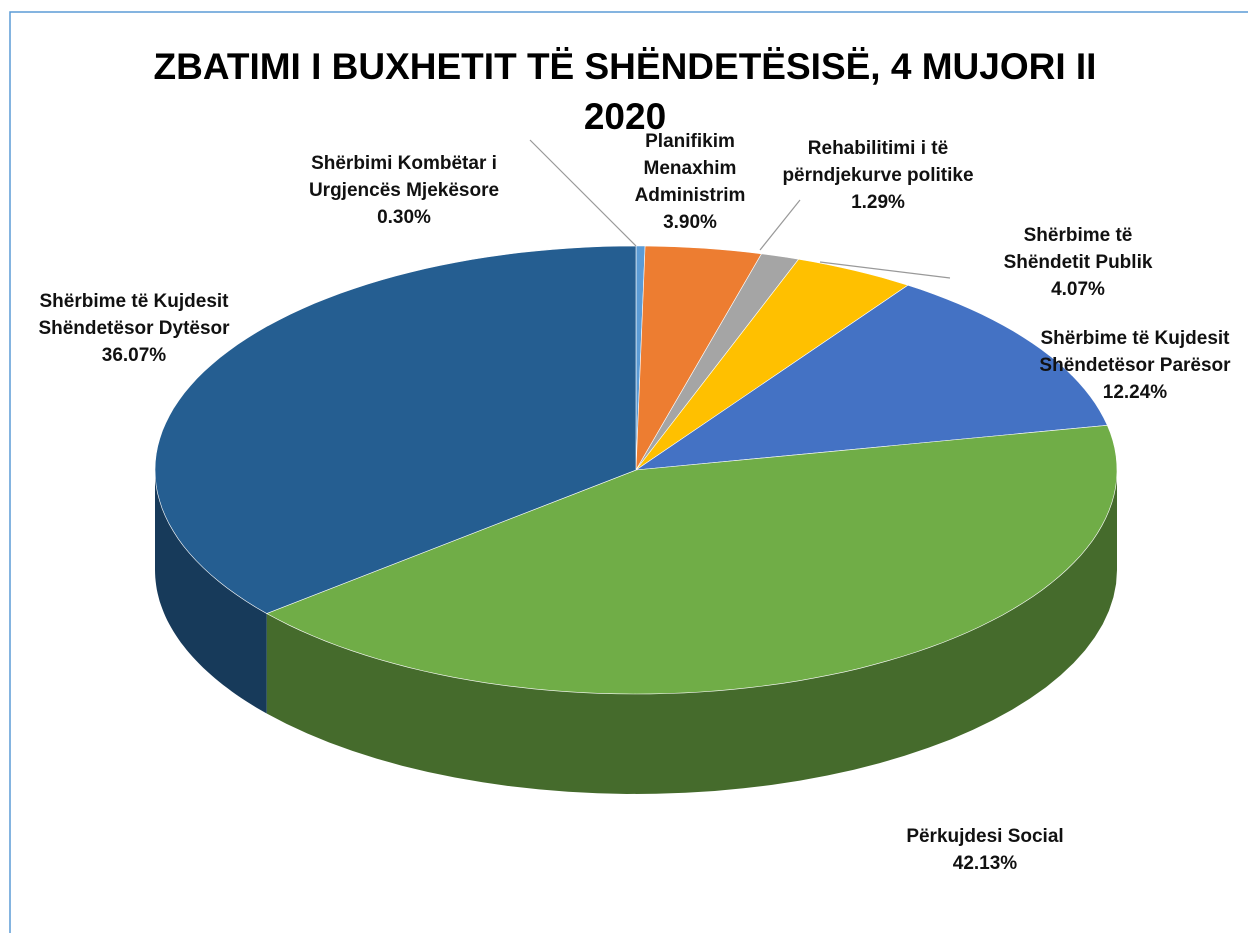  What do you see at coordinates (985, 850) in the screenshot?
I see `data-label: Përkujdesi Social 42.13%` at bounding box center [985, 850].